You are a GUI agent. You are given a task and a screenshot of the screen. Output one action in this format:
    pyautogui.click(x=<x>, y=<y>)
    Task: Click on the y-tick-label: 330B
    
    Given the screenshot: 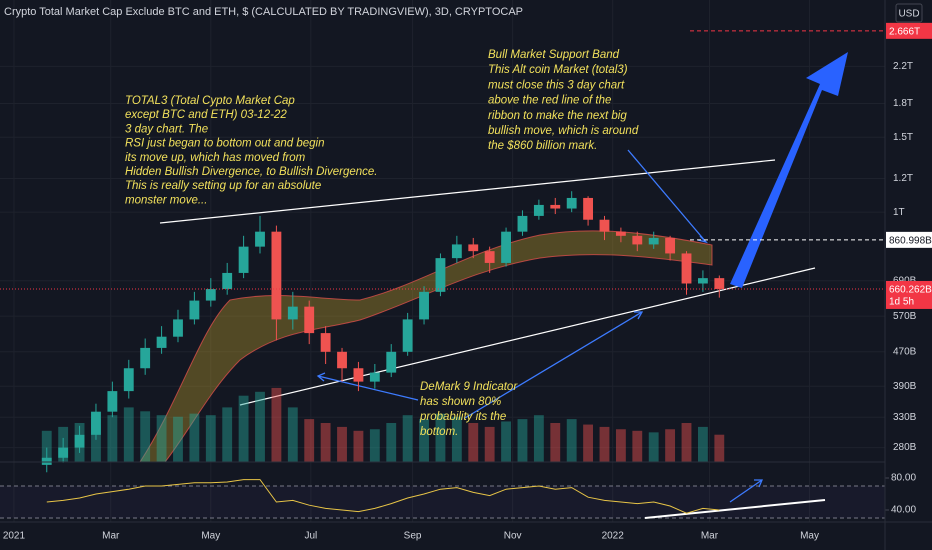 What is the action you would take?
    pyautogui.click(x=905, y=417)
    